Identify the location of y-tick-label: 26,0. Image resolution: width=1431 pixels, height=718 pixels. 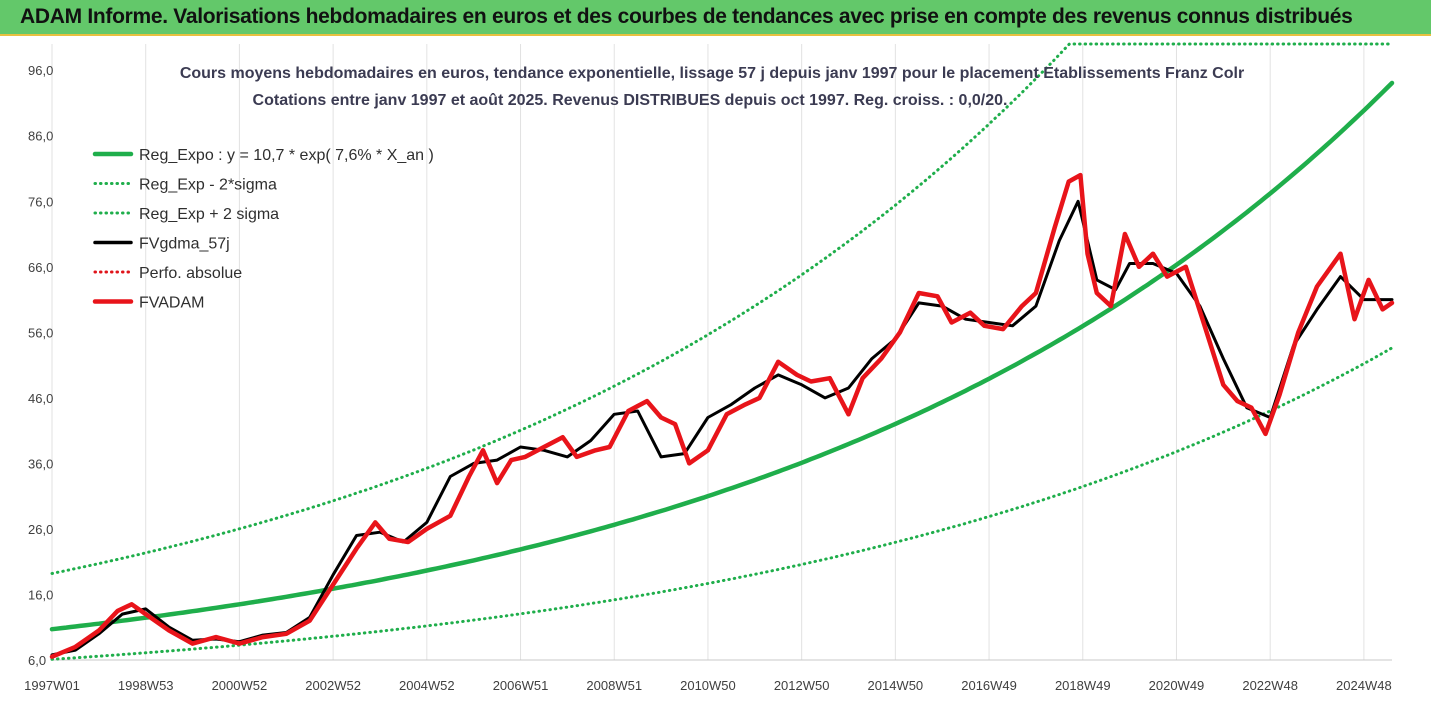
(40, 529).